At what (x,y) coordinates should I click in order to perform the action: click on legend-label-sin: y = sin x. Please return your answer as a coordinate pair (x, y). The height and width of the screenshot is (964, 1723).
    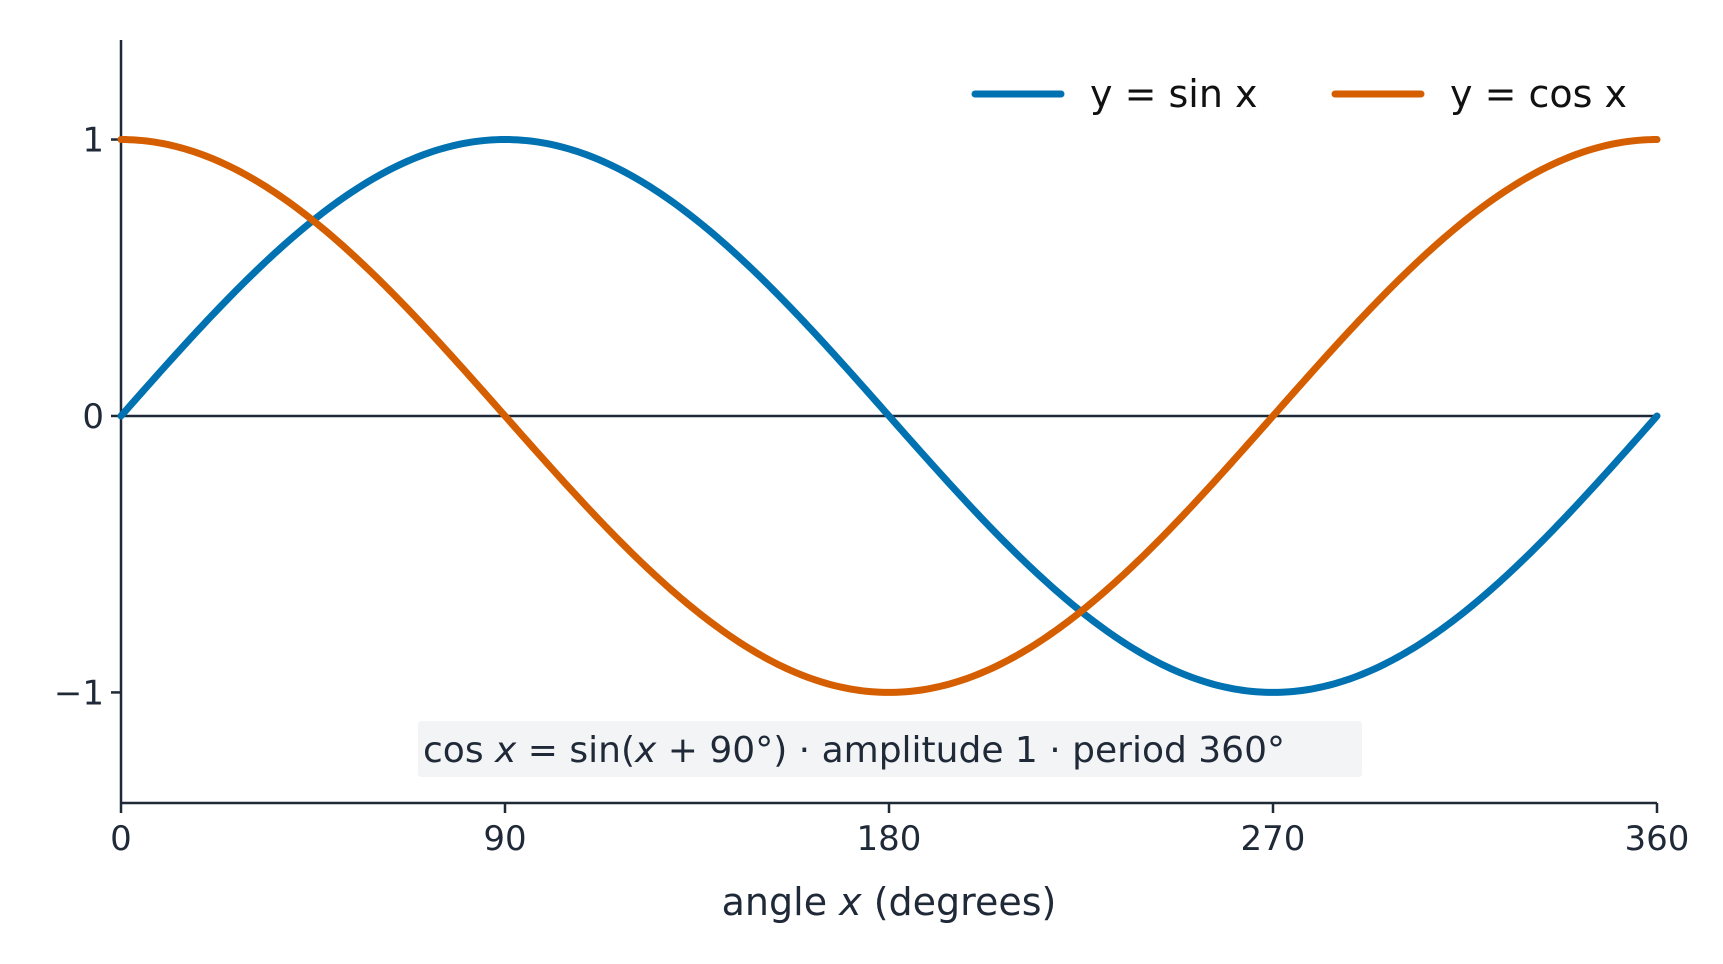
    Looking at the image, I should click on (1174, 94).